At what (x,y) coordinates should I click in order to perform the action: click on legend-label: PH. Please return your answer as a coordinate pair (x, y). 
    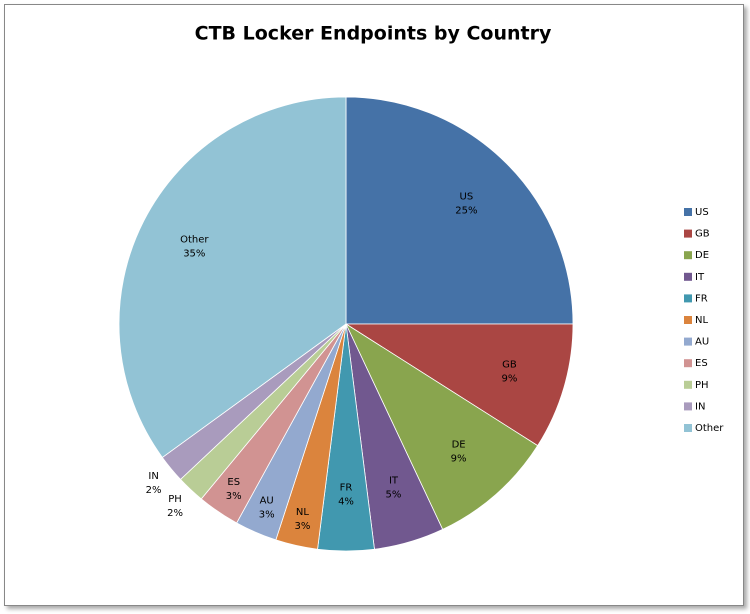
    Looking at the image, I should click on (702, 385).